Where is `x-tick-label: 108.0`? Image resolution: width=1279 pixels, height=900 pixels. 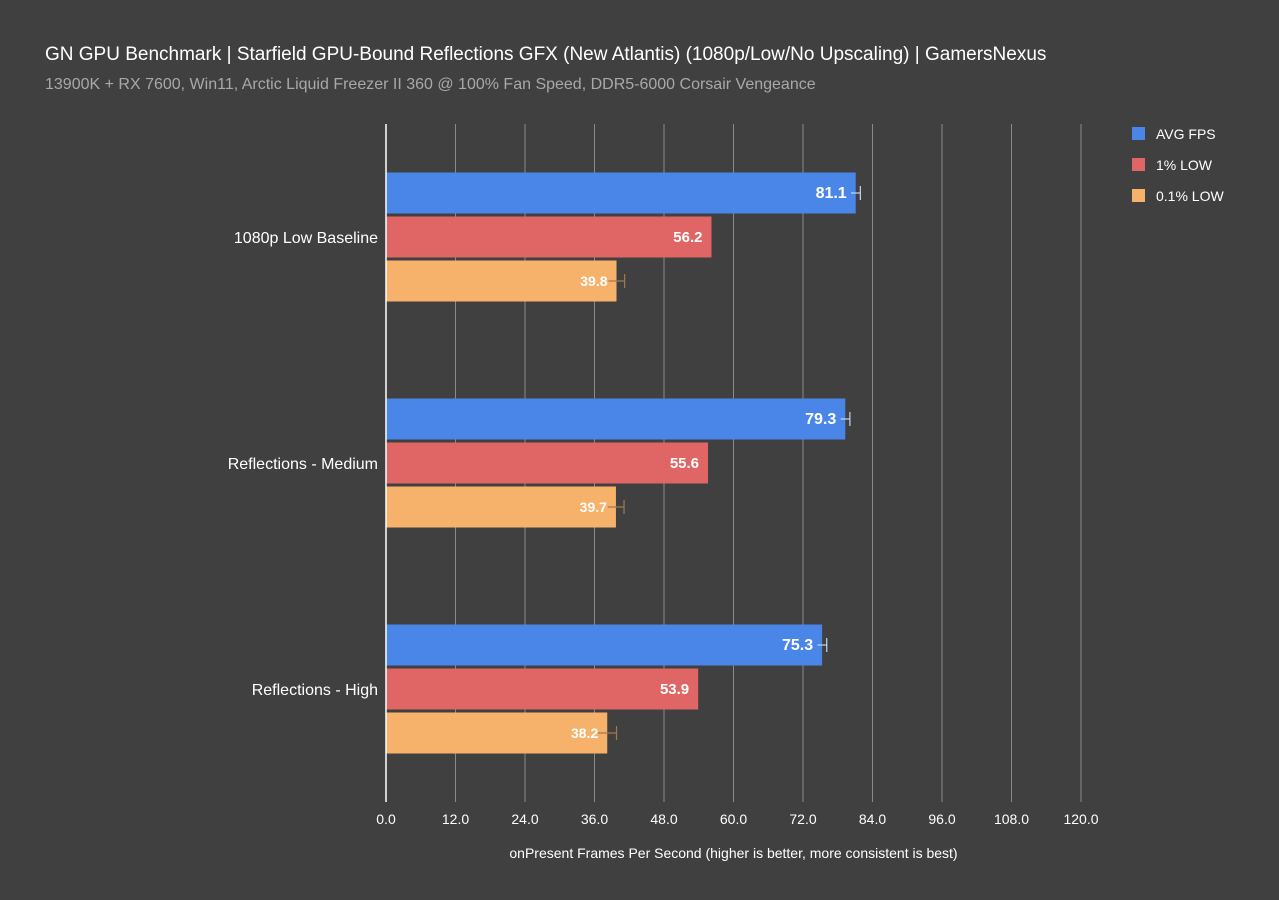
x-tick-label: 108.0 is located at coordinates (1011, 819).